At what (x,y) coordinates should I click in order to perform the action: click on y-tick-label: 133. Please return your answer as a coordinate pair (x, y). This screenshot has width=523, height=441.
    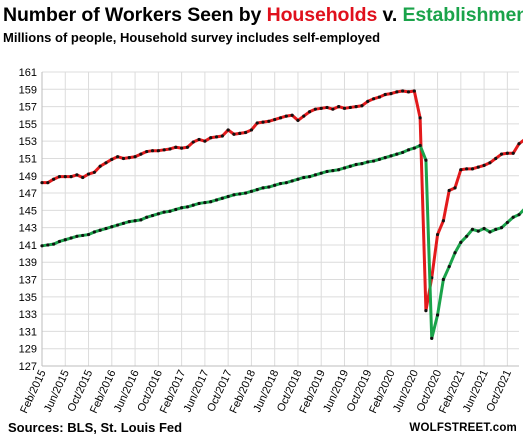
    Looking at the image, I should click on (28, 315).